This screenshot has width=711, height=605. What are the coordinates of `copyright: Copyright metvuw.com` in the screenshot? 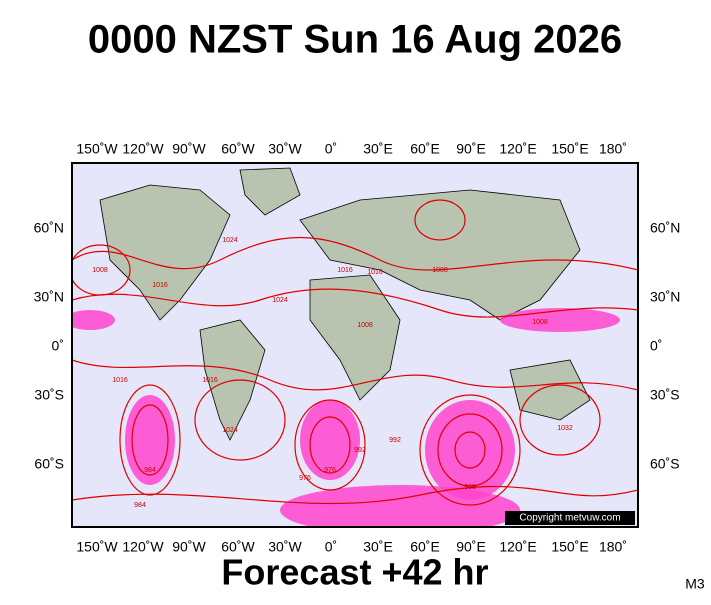 It's located at (569, 518).